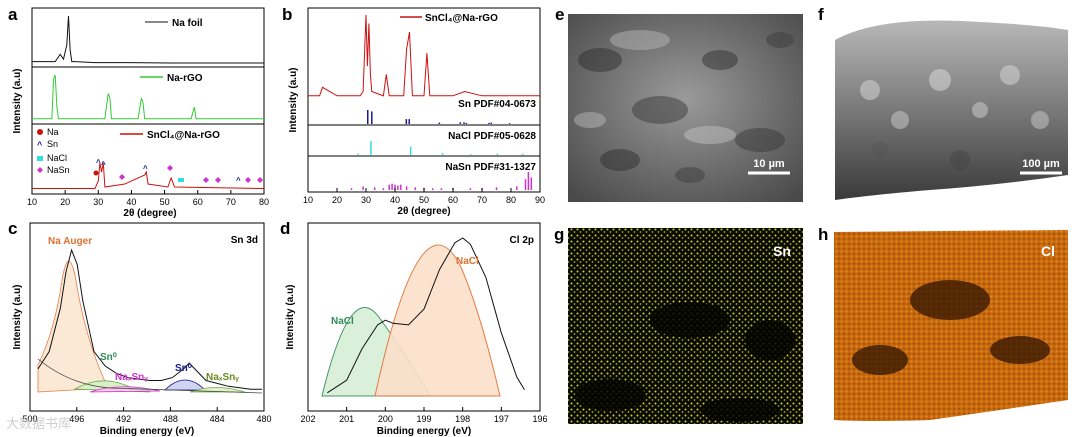 This screenshot has height=437, width=1080. I want to click on panel-b-xticks: 10 20 30 40 50 60 70 80 90, so click(424, 196).